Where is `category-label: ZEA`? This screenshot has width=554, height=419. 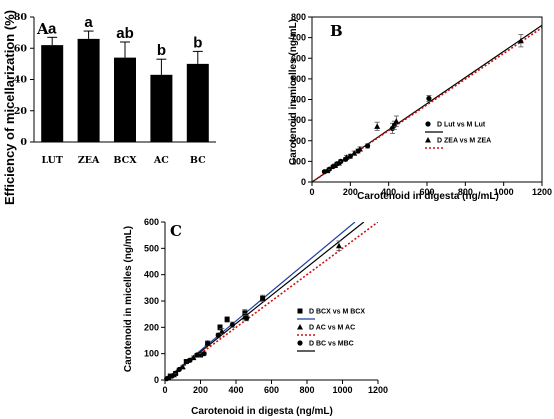 category-label: ZEA is located at coordinates (89, 160).